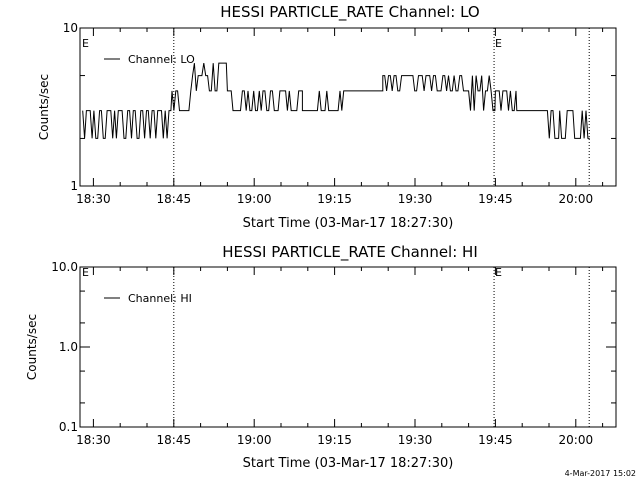 Image resolution: width=640 pixels, height=480 pixels. Describe the element at coordinates (85, 272) in the screenshot. I see `left-marker-hi: E` at that location.